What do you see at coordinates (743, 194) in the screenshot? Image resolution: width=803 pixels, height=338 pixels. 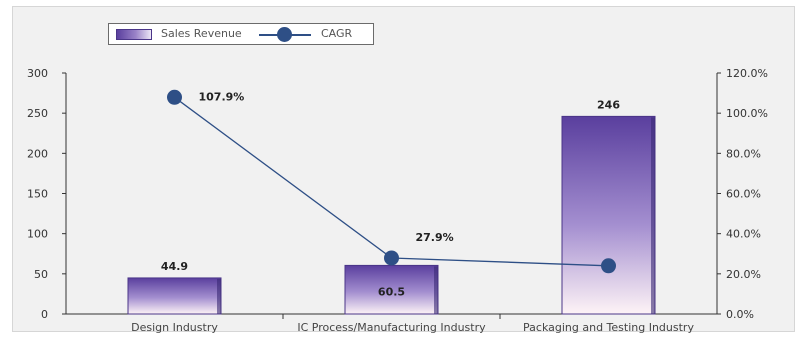 I see `y-right-tick-label: 60.0%` at bounding box center [743, 194].